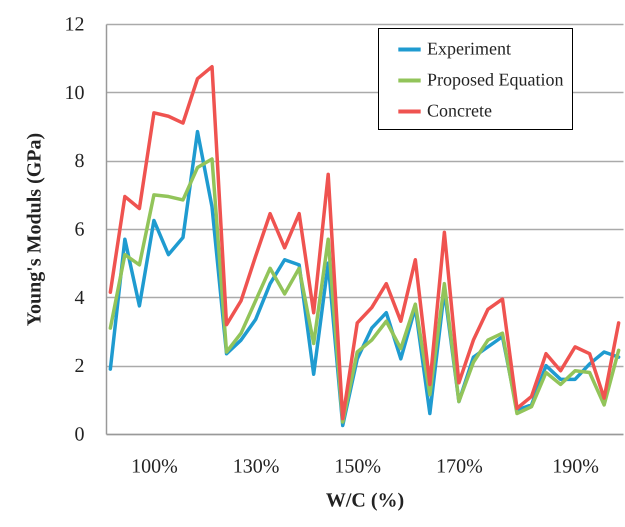 This screenshot has width=625, height=527. I want to click on y-tick-label: 8, so click(79, 161).